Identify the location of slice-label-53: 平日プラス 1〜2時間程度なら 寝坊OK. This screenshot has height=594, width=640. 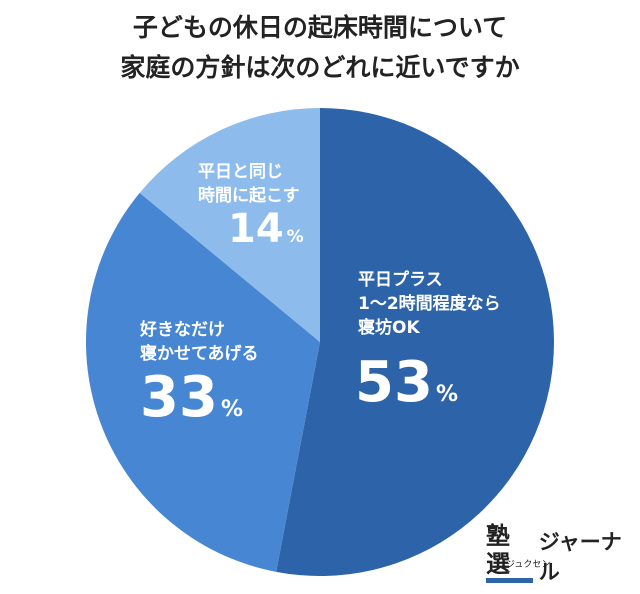
(429, 304).